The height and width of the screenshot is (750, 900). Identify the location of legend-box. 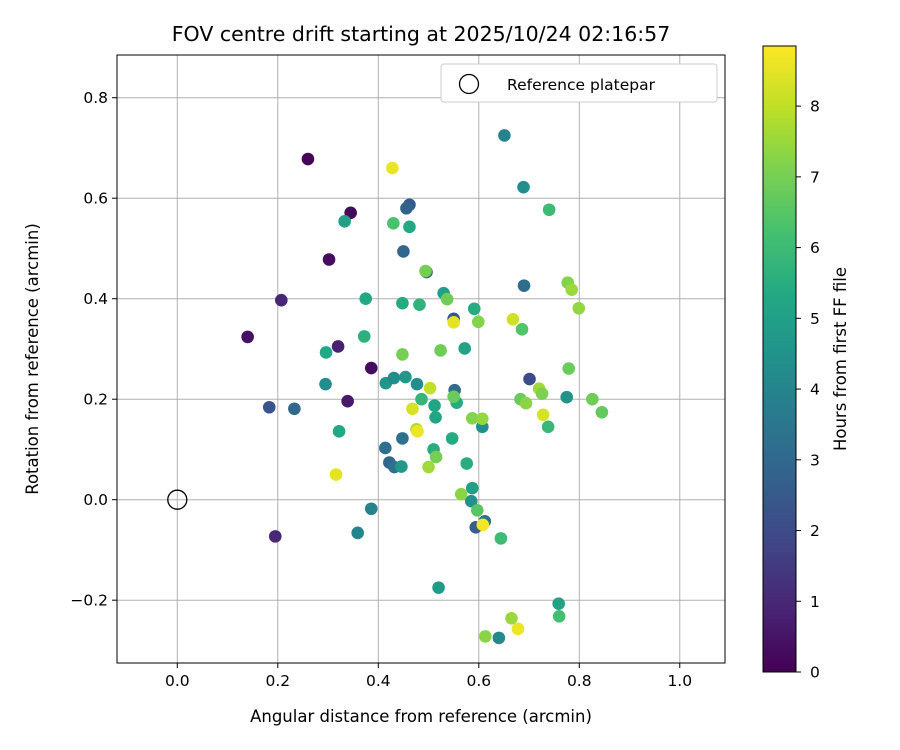
(579, 83).